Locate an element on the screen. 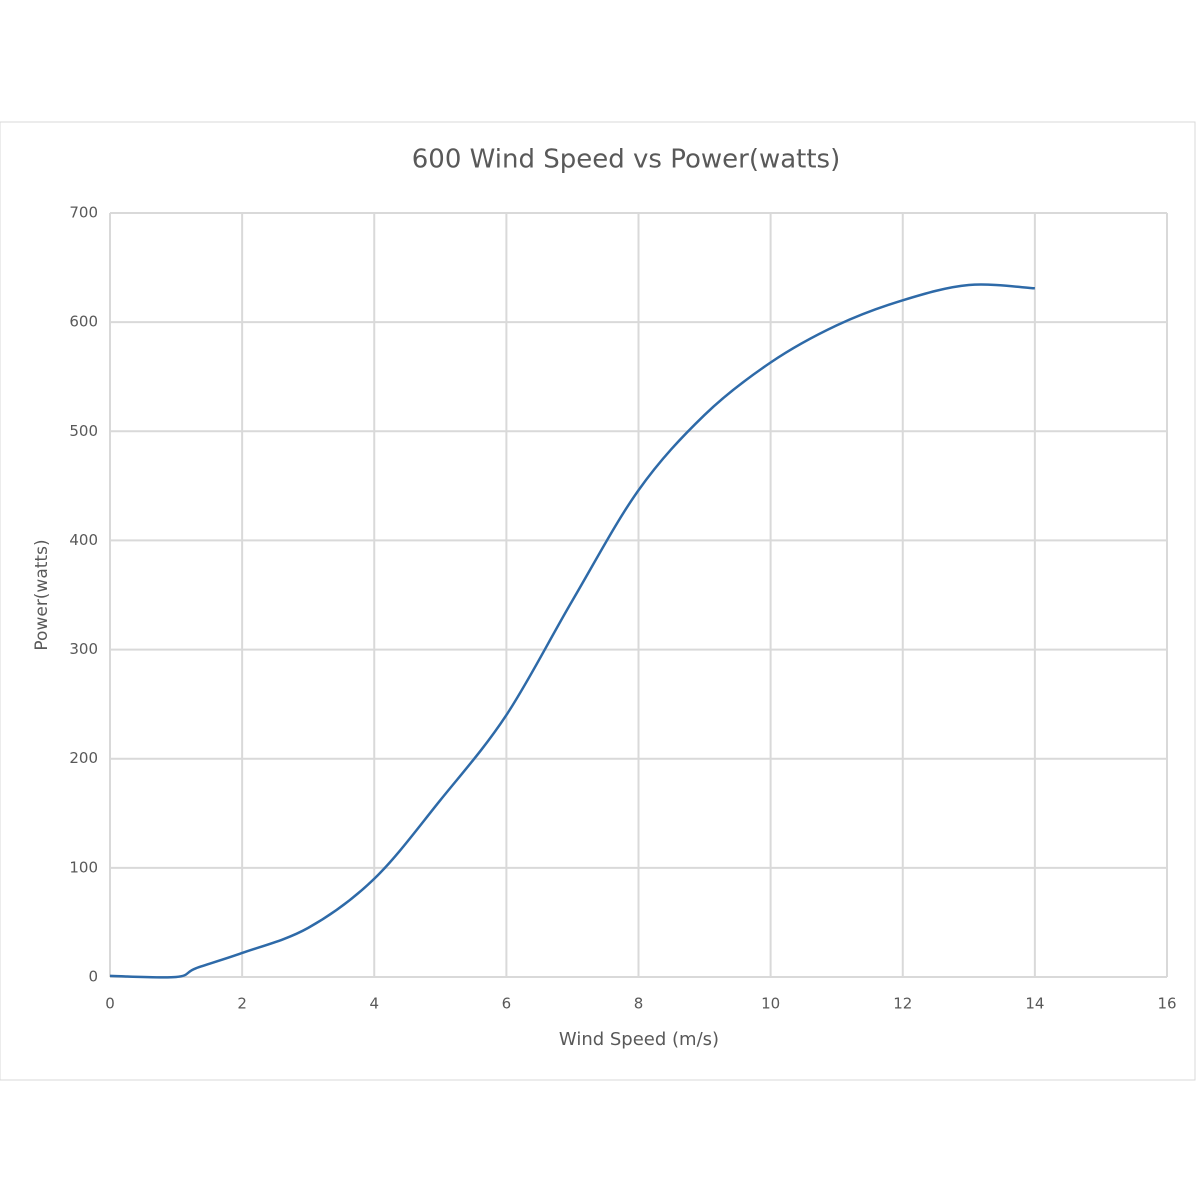 This screenshot has height=1204, width=1200. y-tick-label: 500 is located at coordinates (83, 431).